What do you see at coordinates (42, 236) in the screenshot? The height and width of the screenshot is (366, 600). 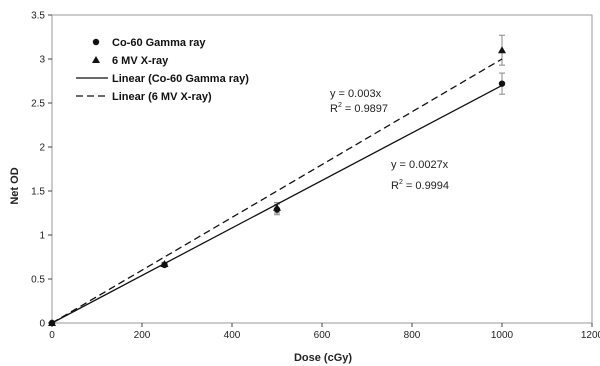 I see `y-tick-label: 1` at bounding box center [42, 236].